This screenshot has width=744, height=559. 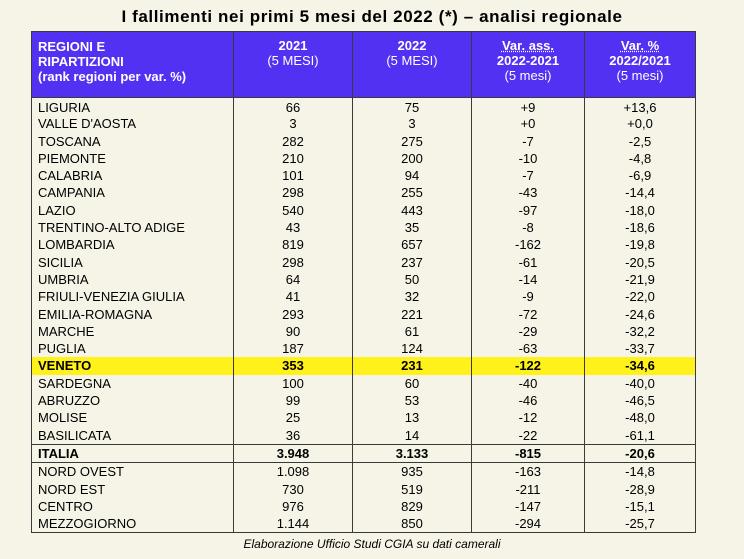 I want to click on cell-value-2021: 99, so click(x=292, y=401).